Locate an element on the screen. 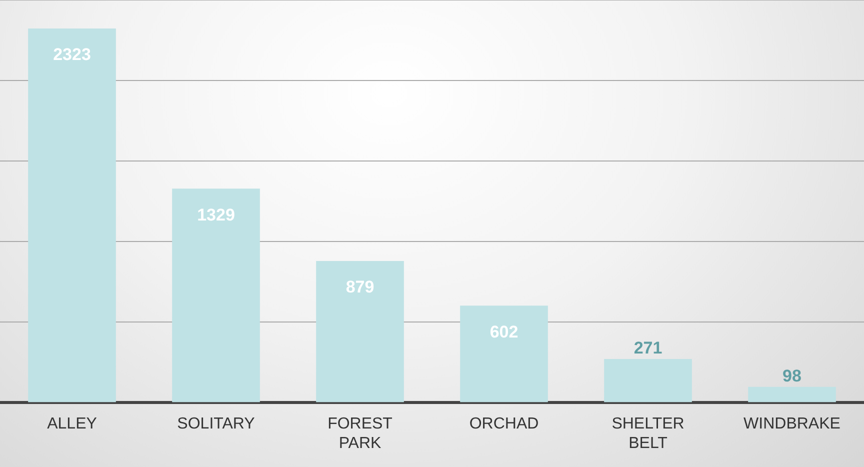  data-label: 879 is located at coordinates (360, 287).